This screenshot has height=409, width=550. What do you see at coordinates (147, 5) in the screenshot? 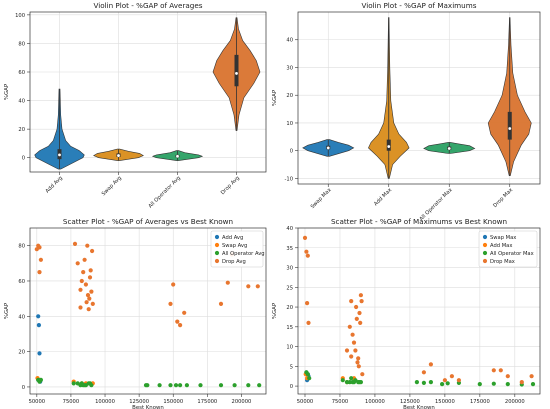
I see `chart-title: Violin Plot - %GAP of Averages` at bounding box center [147, 5].